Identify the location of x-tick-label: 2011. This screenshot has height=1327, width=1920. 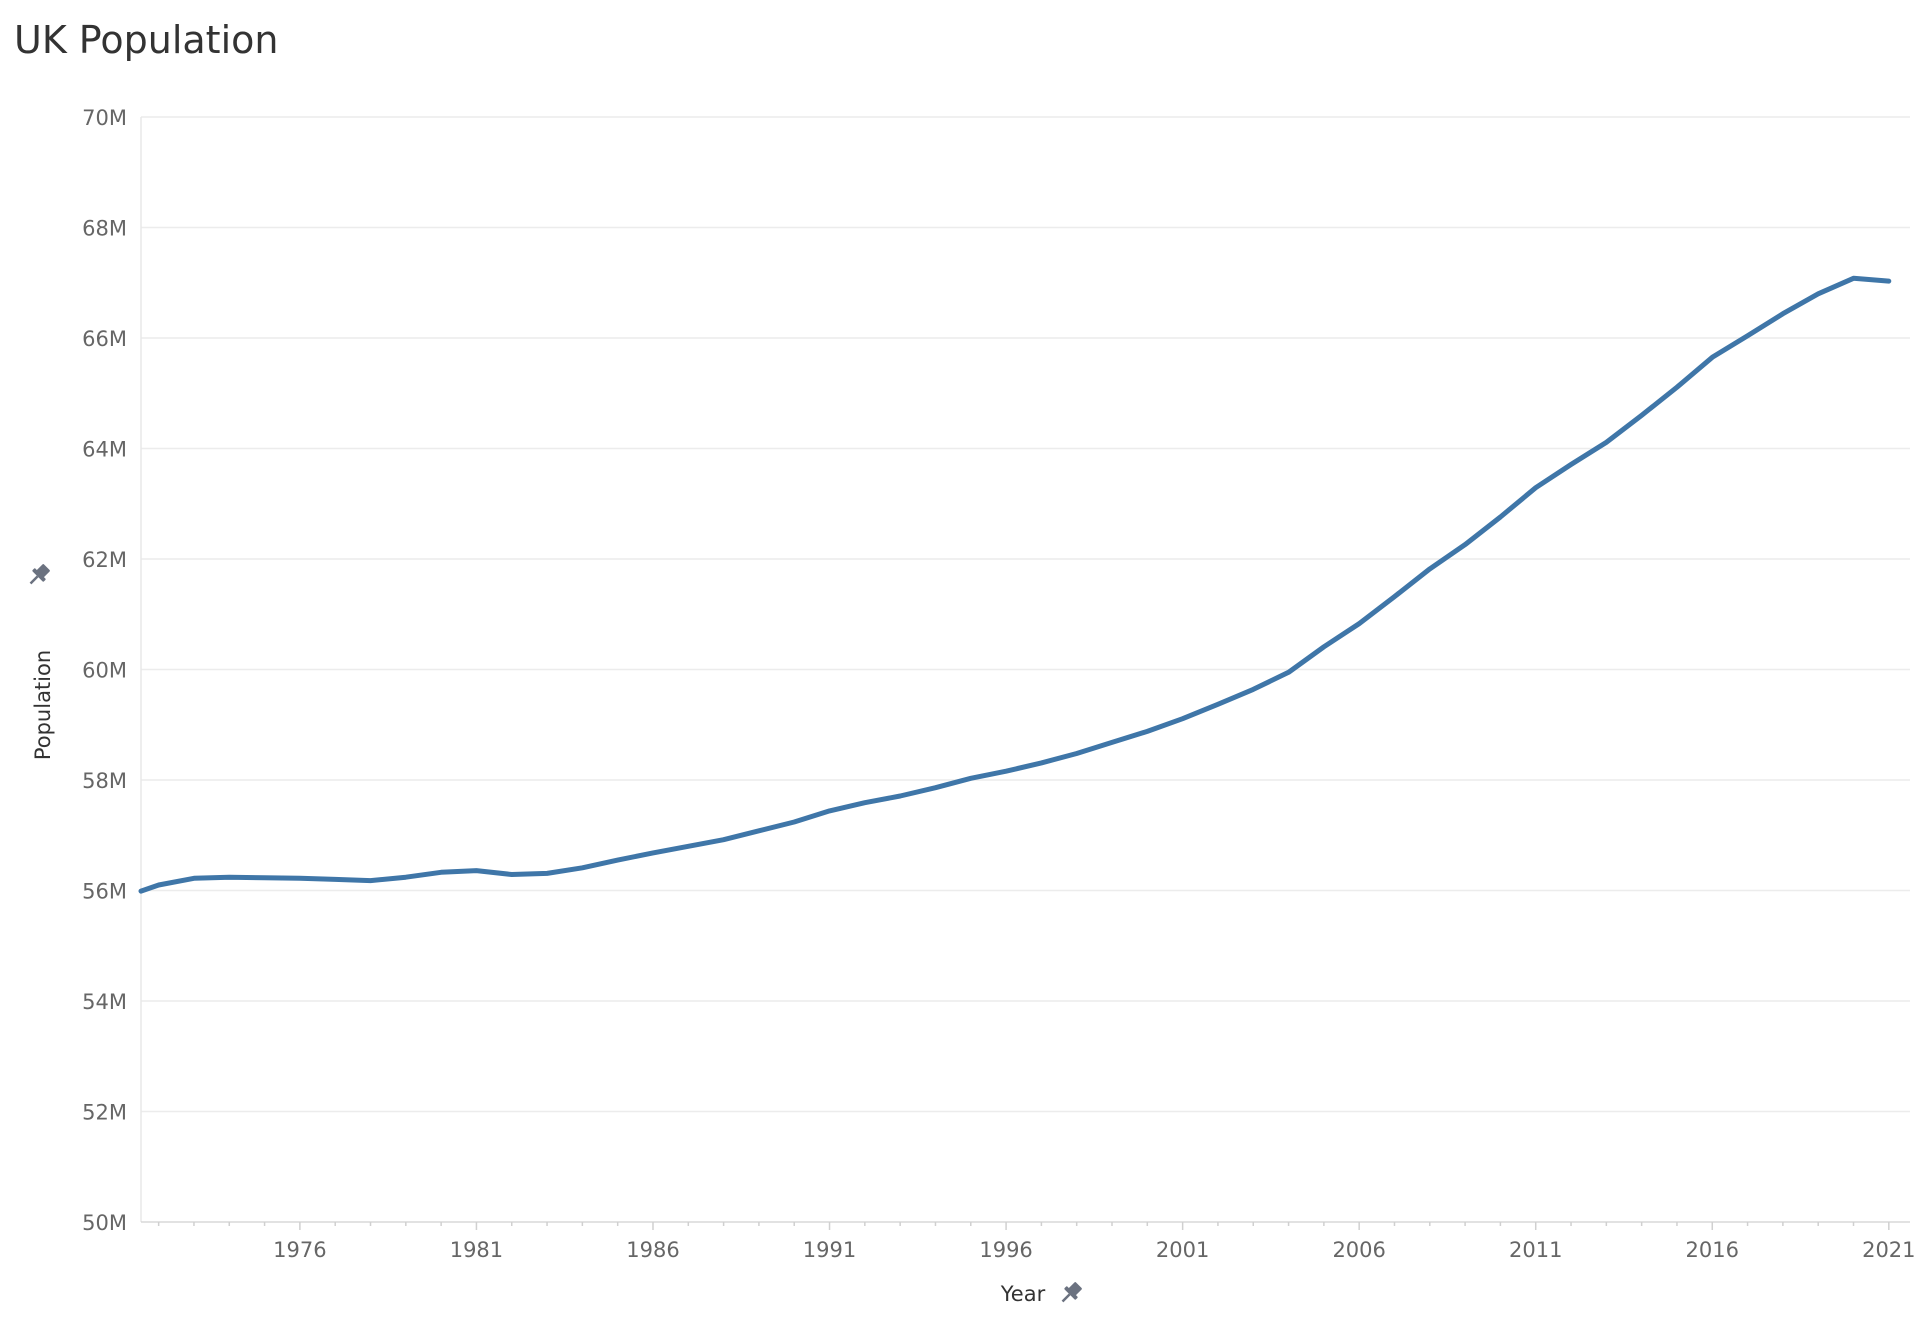
(1535, 1250).